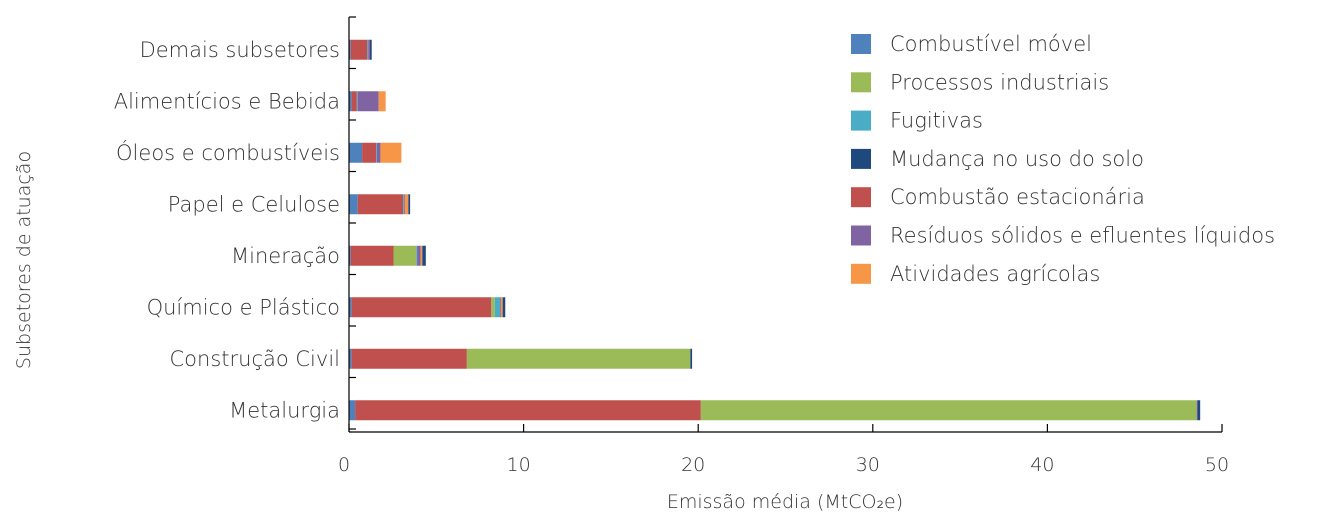  Describe the element at coordinates (352, 410) in the screenshot. I see `bar-metalurgia-combustivel-movel` at that location.